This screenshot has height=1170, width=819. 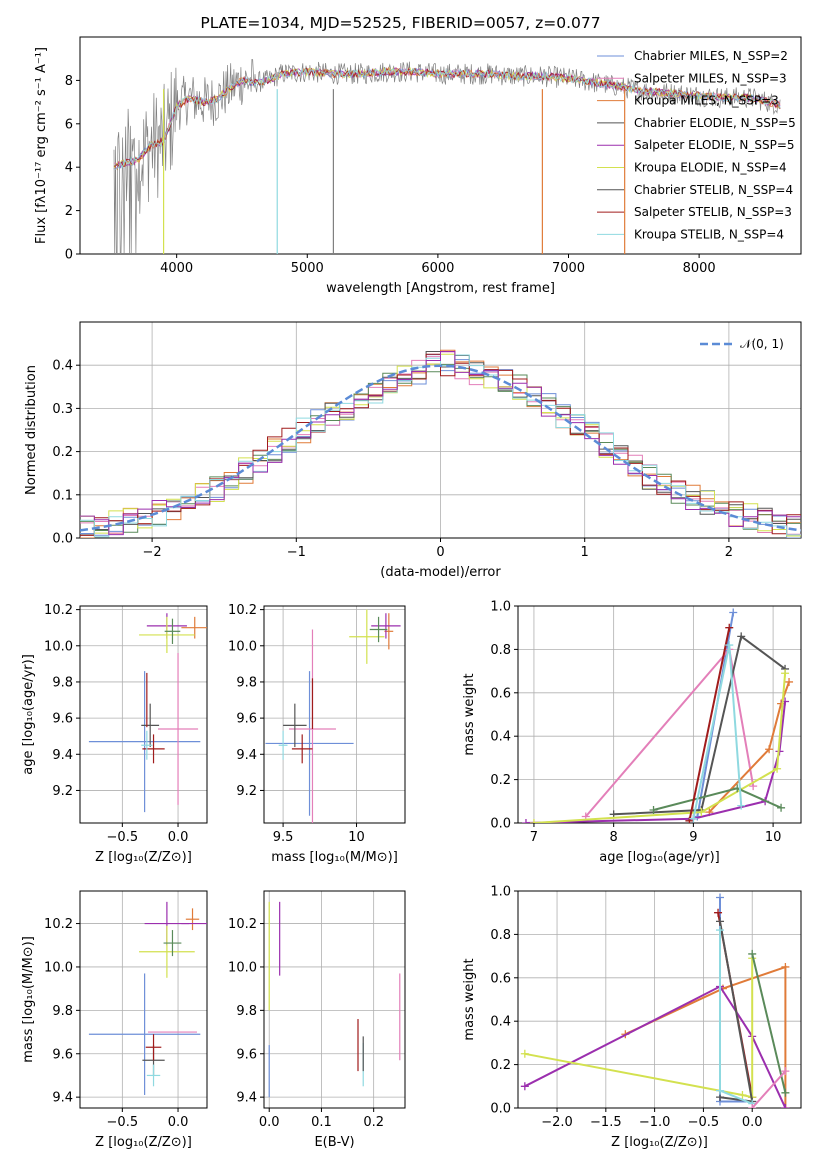 What do you see at coordinates (557, 1122) in the screenshot?
I see `x-tick-label: −2.0` at bounding box center [557, 1122].